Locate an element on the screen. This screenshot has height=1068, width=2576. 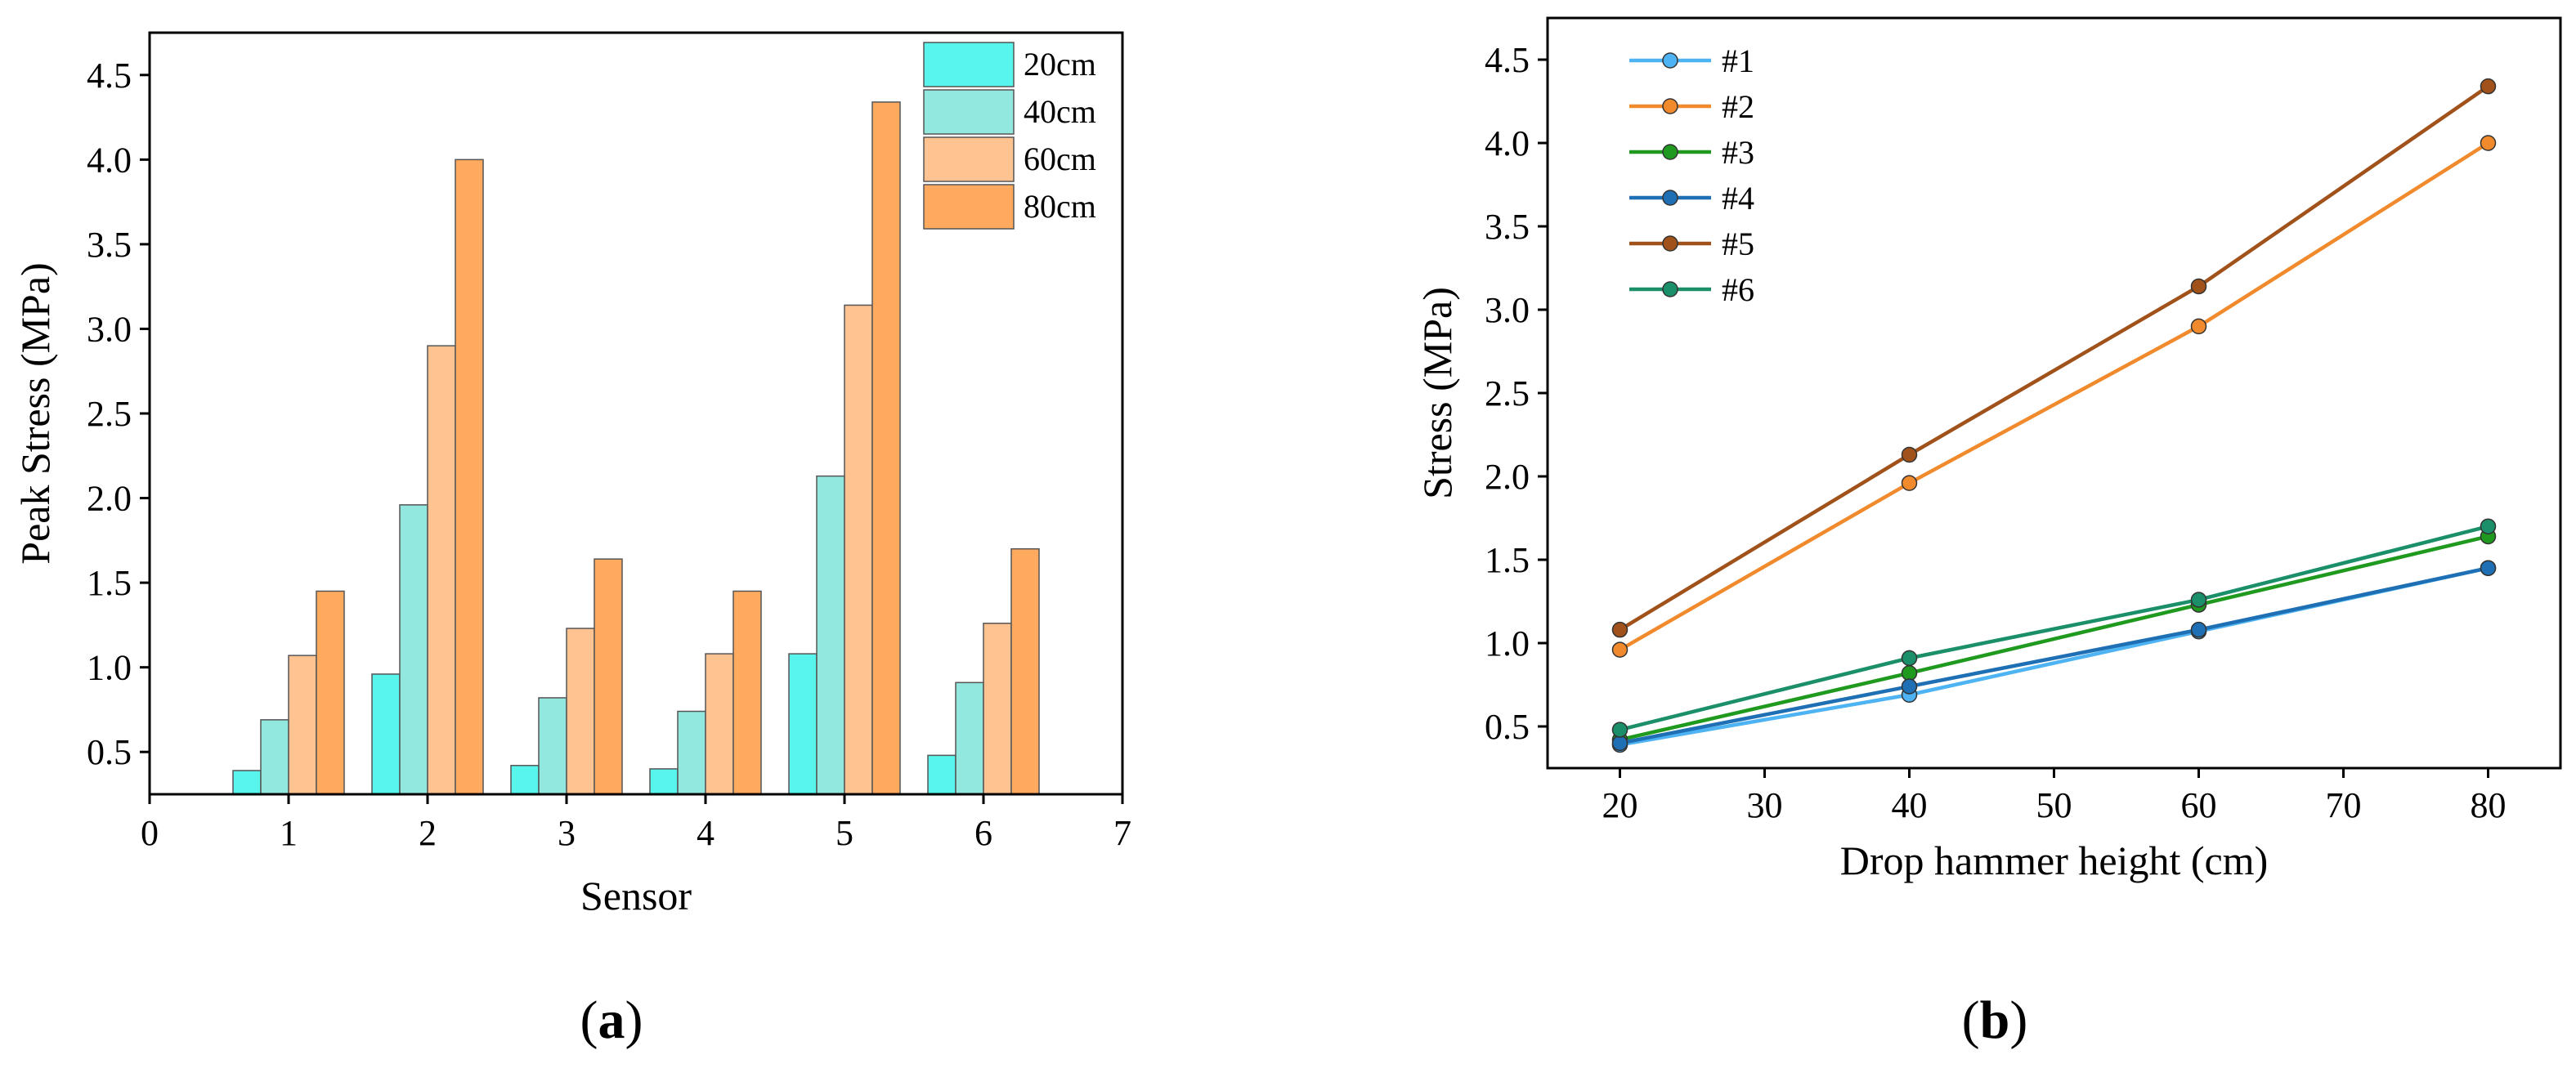
legend-marker-n6 is located at coordinates (1670, 289).